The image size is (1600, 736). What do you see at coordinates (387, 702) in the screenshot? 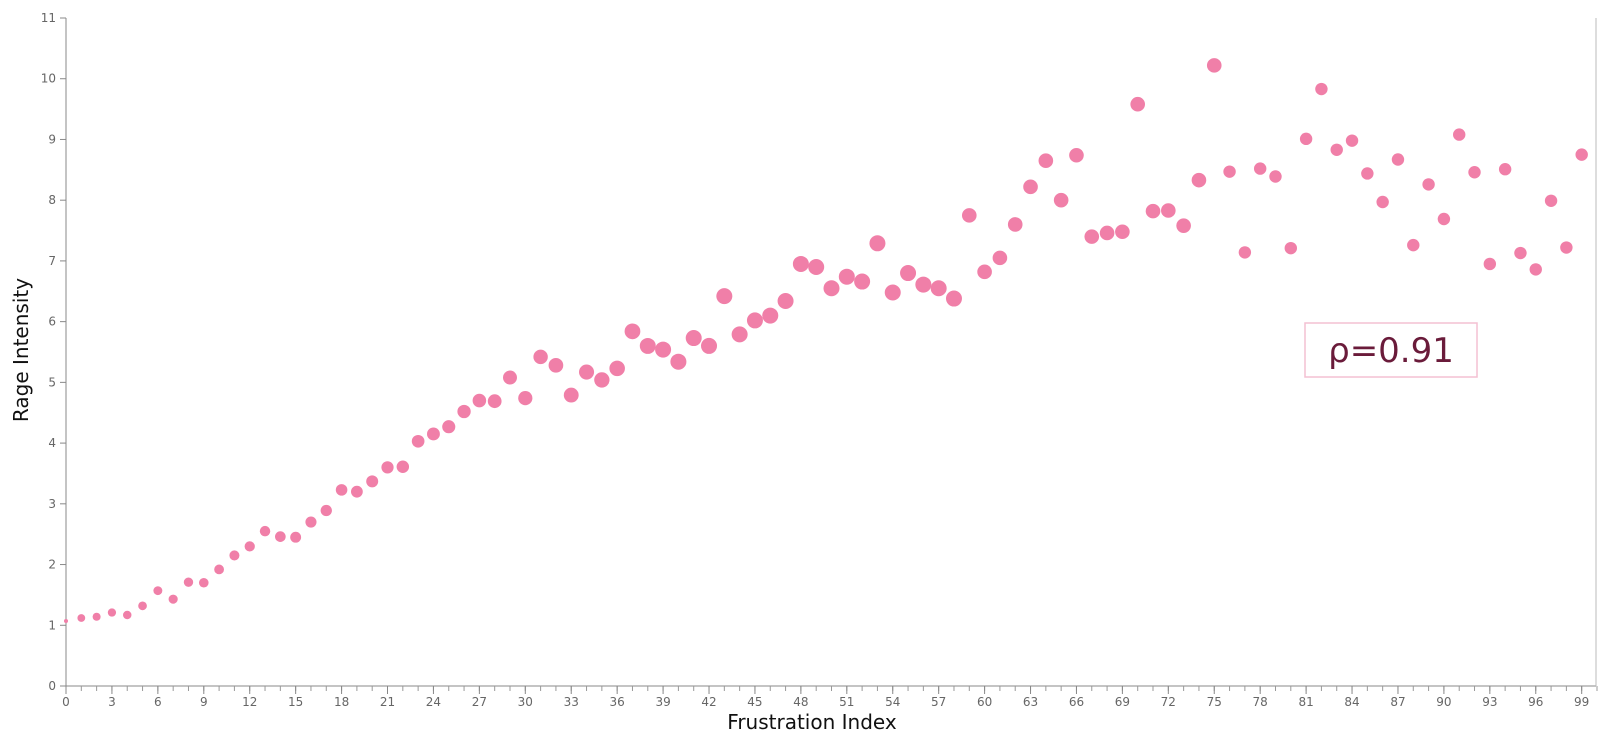
I see `x-tick-label: 21` at bounding box center [387, 702].